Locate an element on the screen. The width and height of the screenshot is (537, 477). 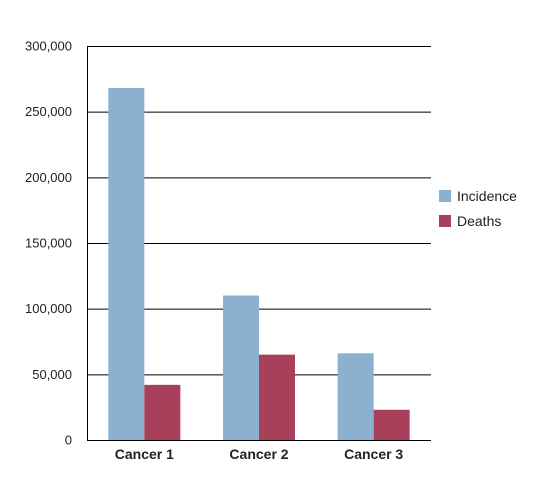
y-tick-label: 250,000 is located at coordinates (48, 111).